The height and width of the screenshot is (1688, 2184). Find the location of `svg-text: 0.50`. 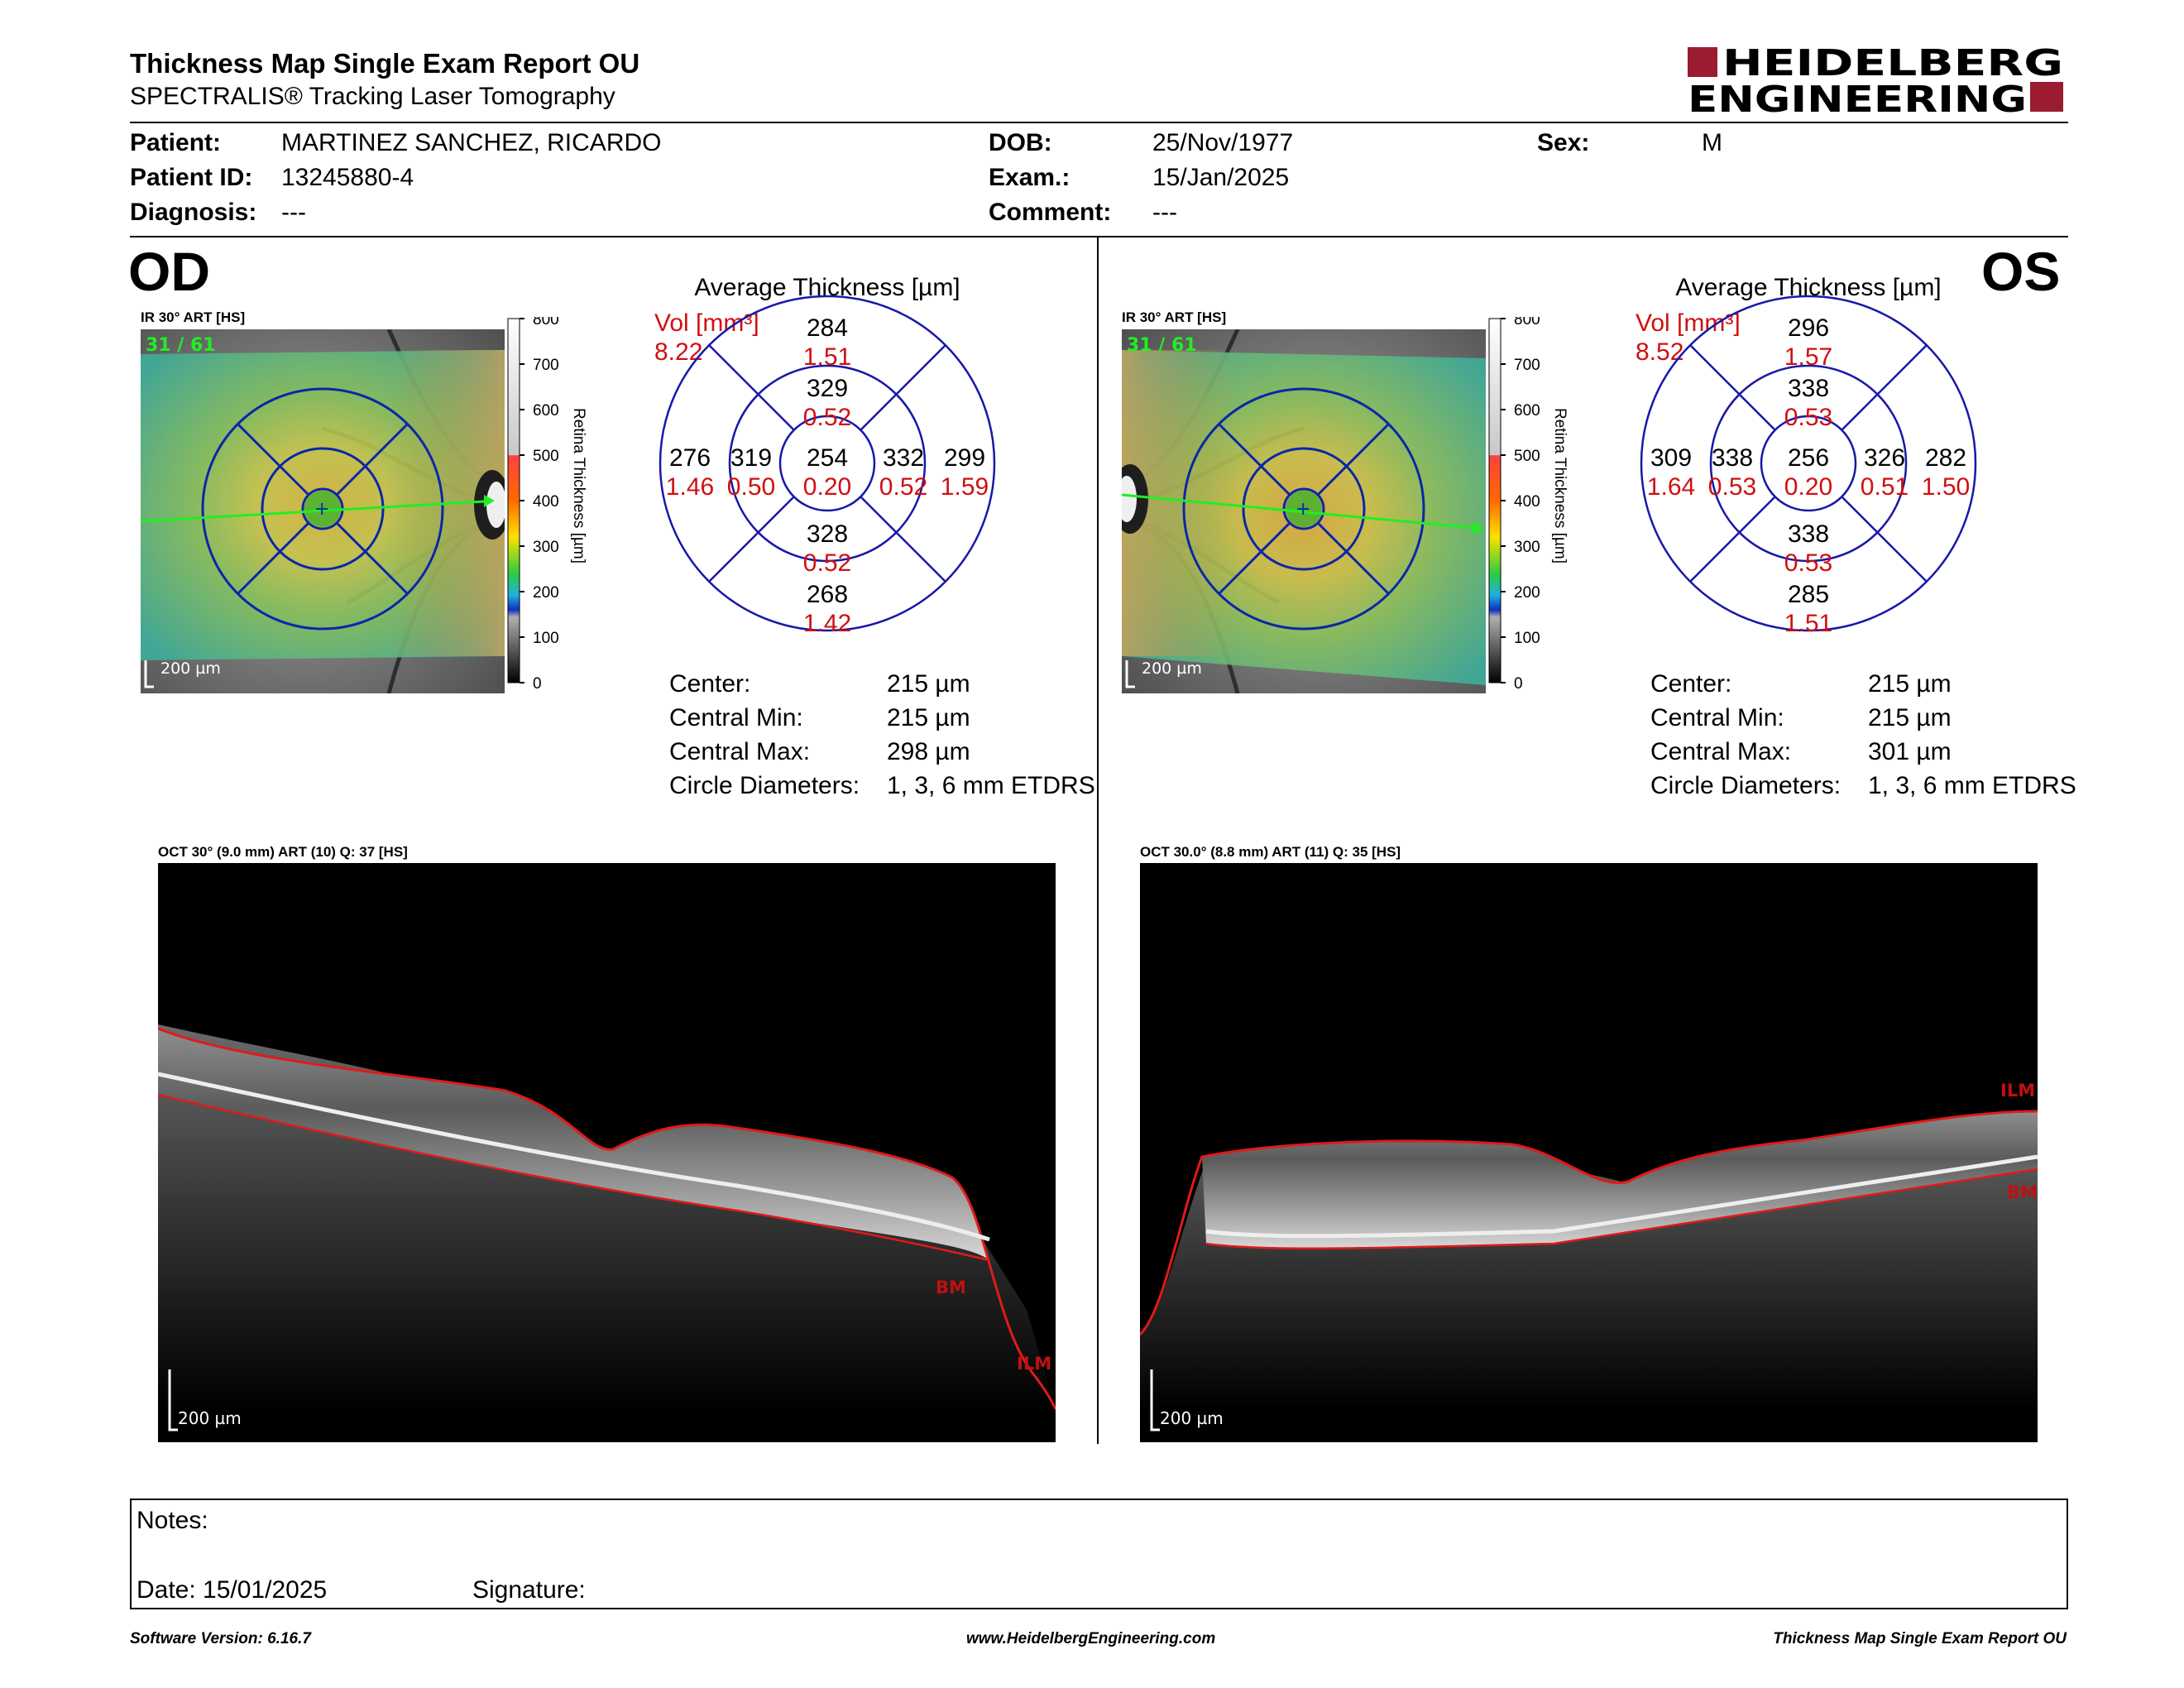

svg-text: 0.50 is located at coordinates (751, 487).